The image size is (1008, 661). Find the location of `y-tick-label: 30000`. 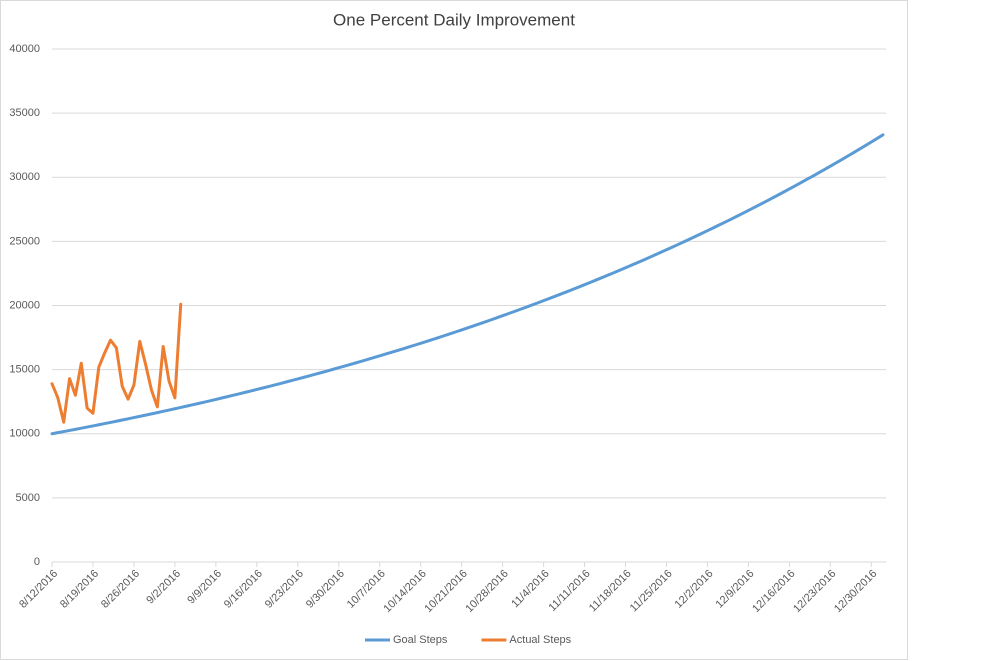

y-tick-label: 30000 is located at coordinates (24, 177).